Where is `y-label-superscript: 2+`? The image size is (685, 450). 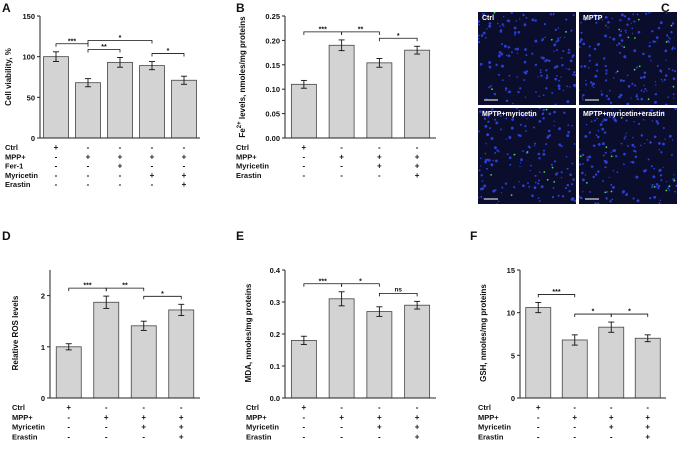
y-label-superscript: 2+ is located at coordinates (240, 124).